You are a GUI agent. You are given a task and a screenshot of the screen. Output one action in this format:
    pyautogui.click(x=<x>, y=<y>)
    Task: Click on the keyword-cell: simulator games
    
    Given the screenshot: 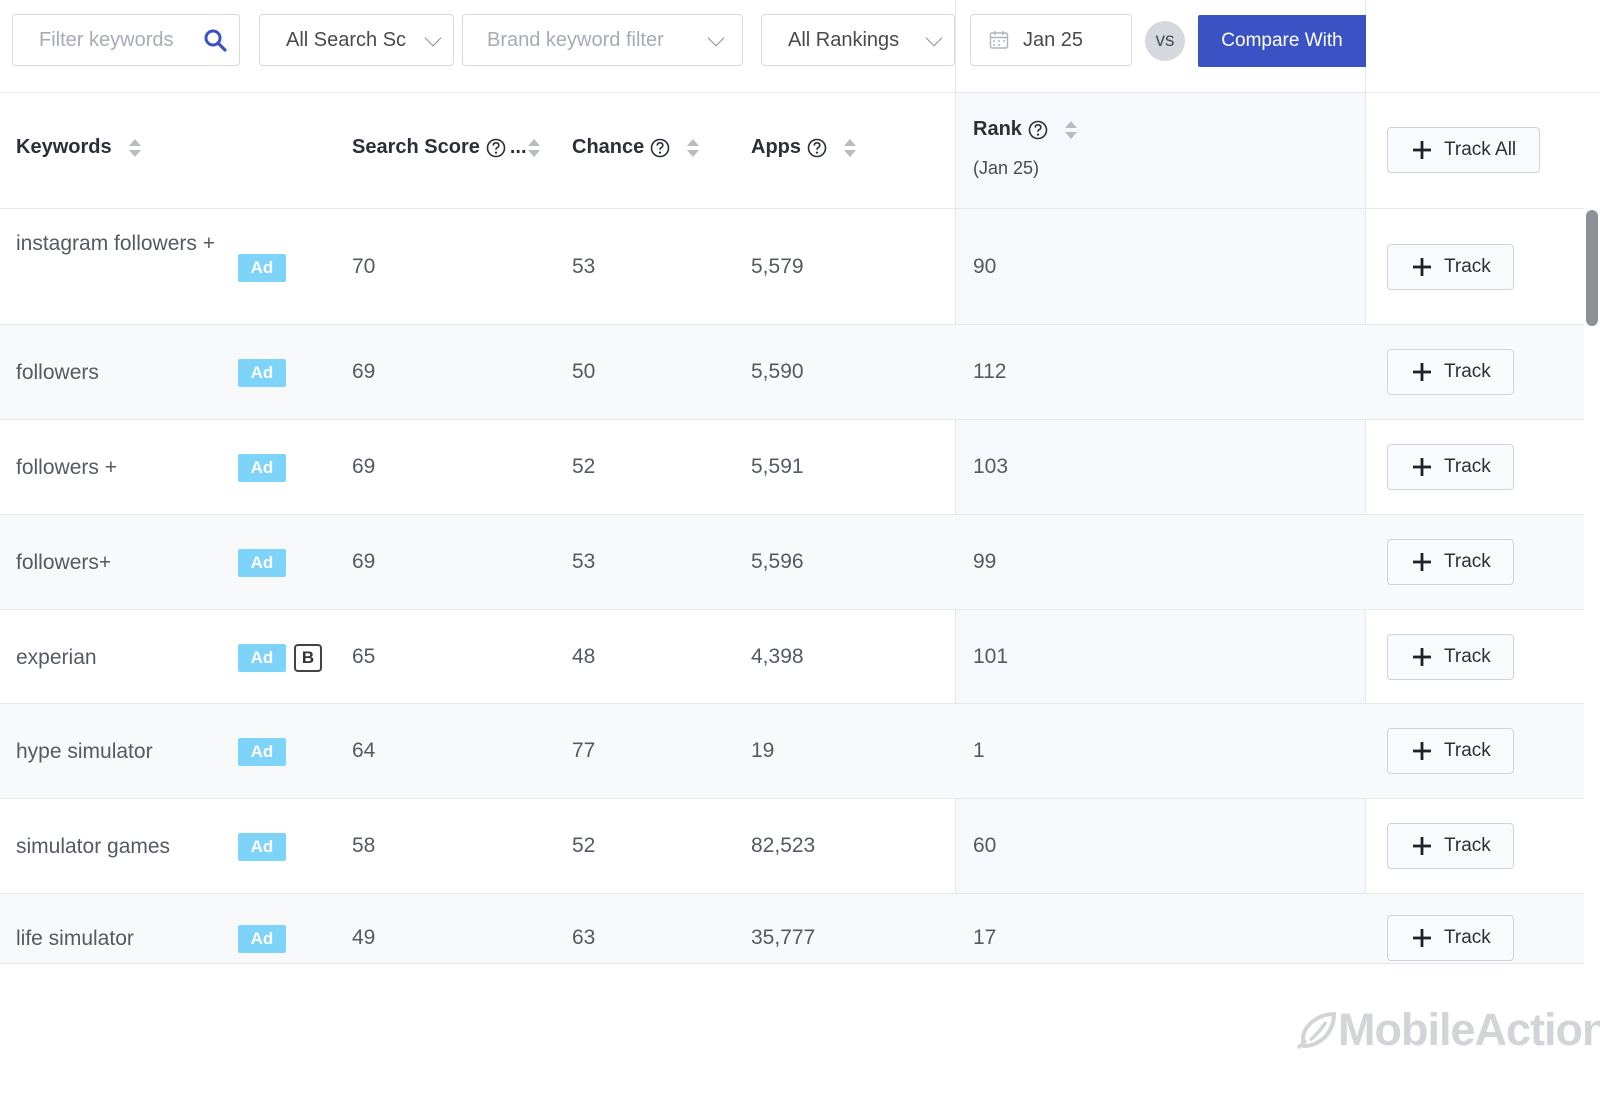 What is the action you would take?
    pyautogui.click(x=93, y=846)
    